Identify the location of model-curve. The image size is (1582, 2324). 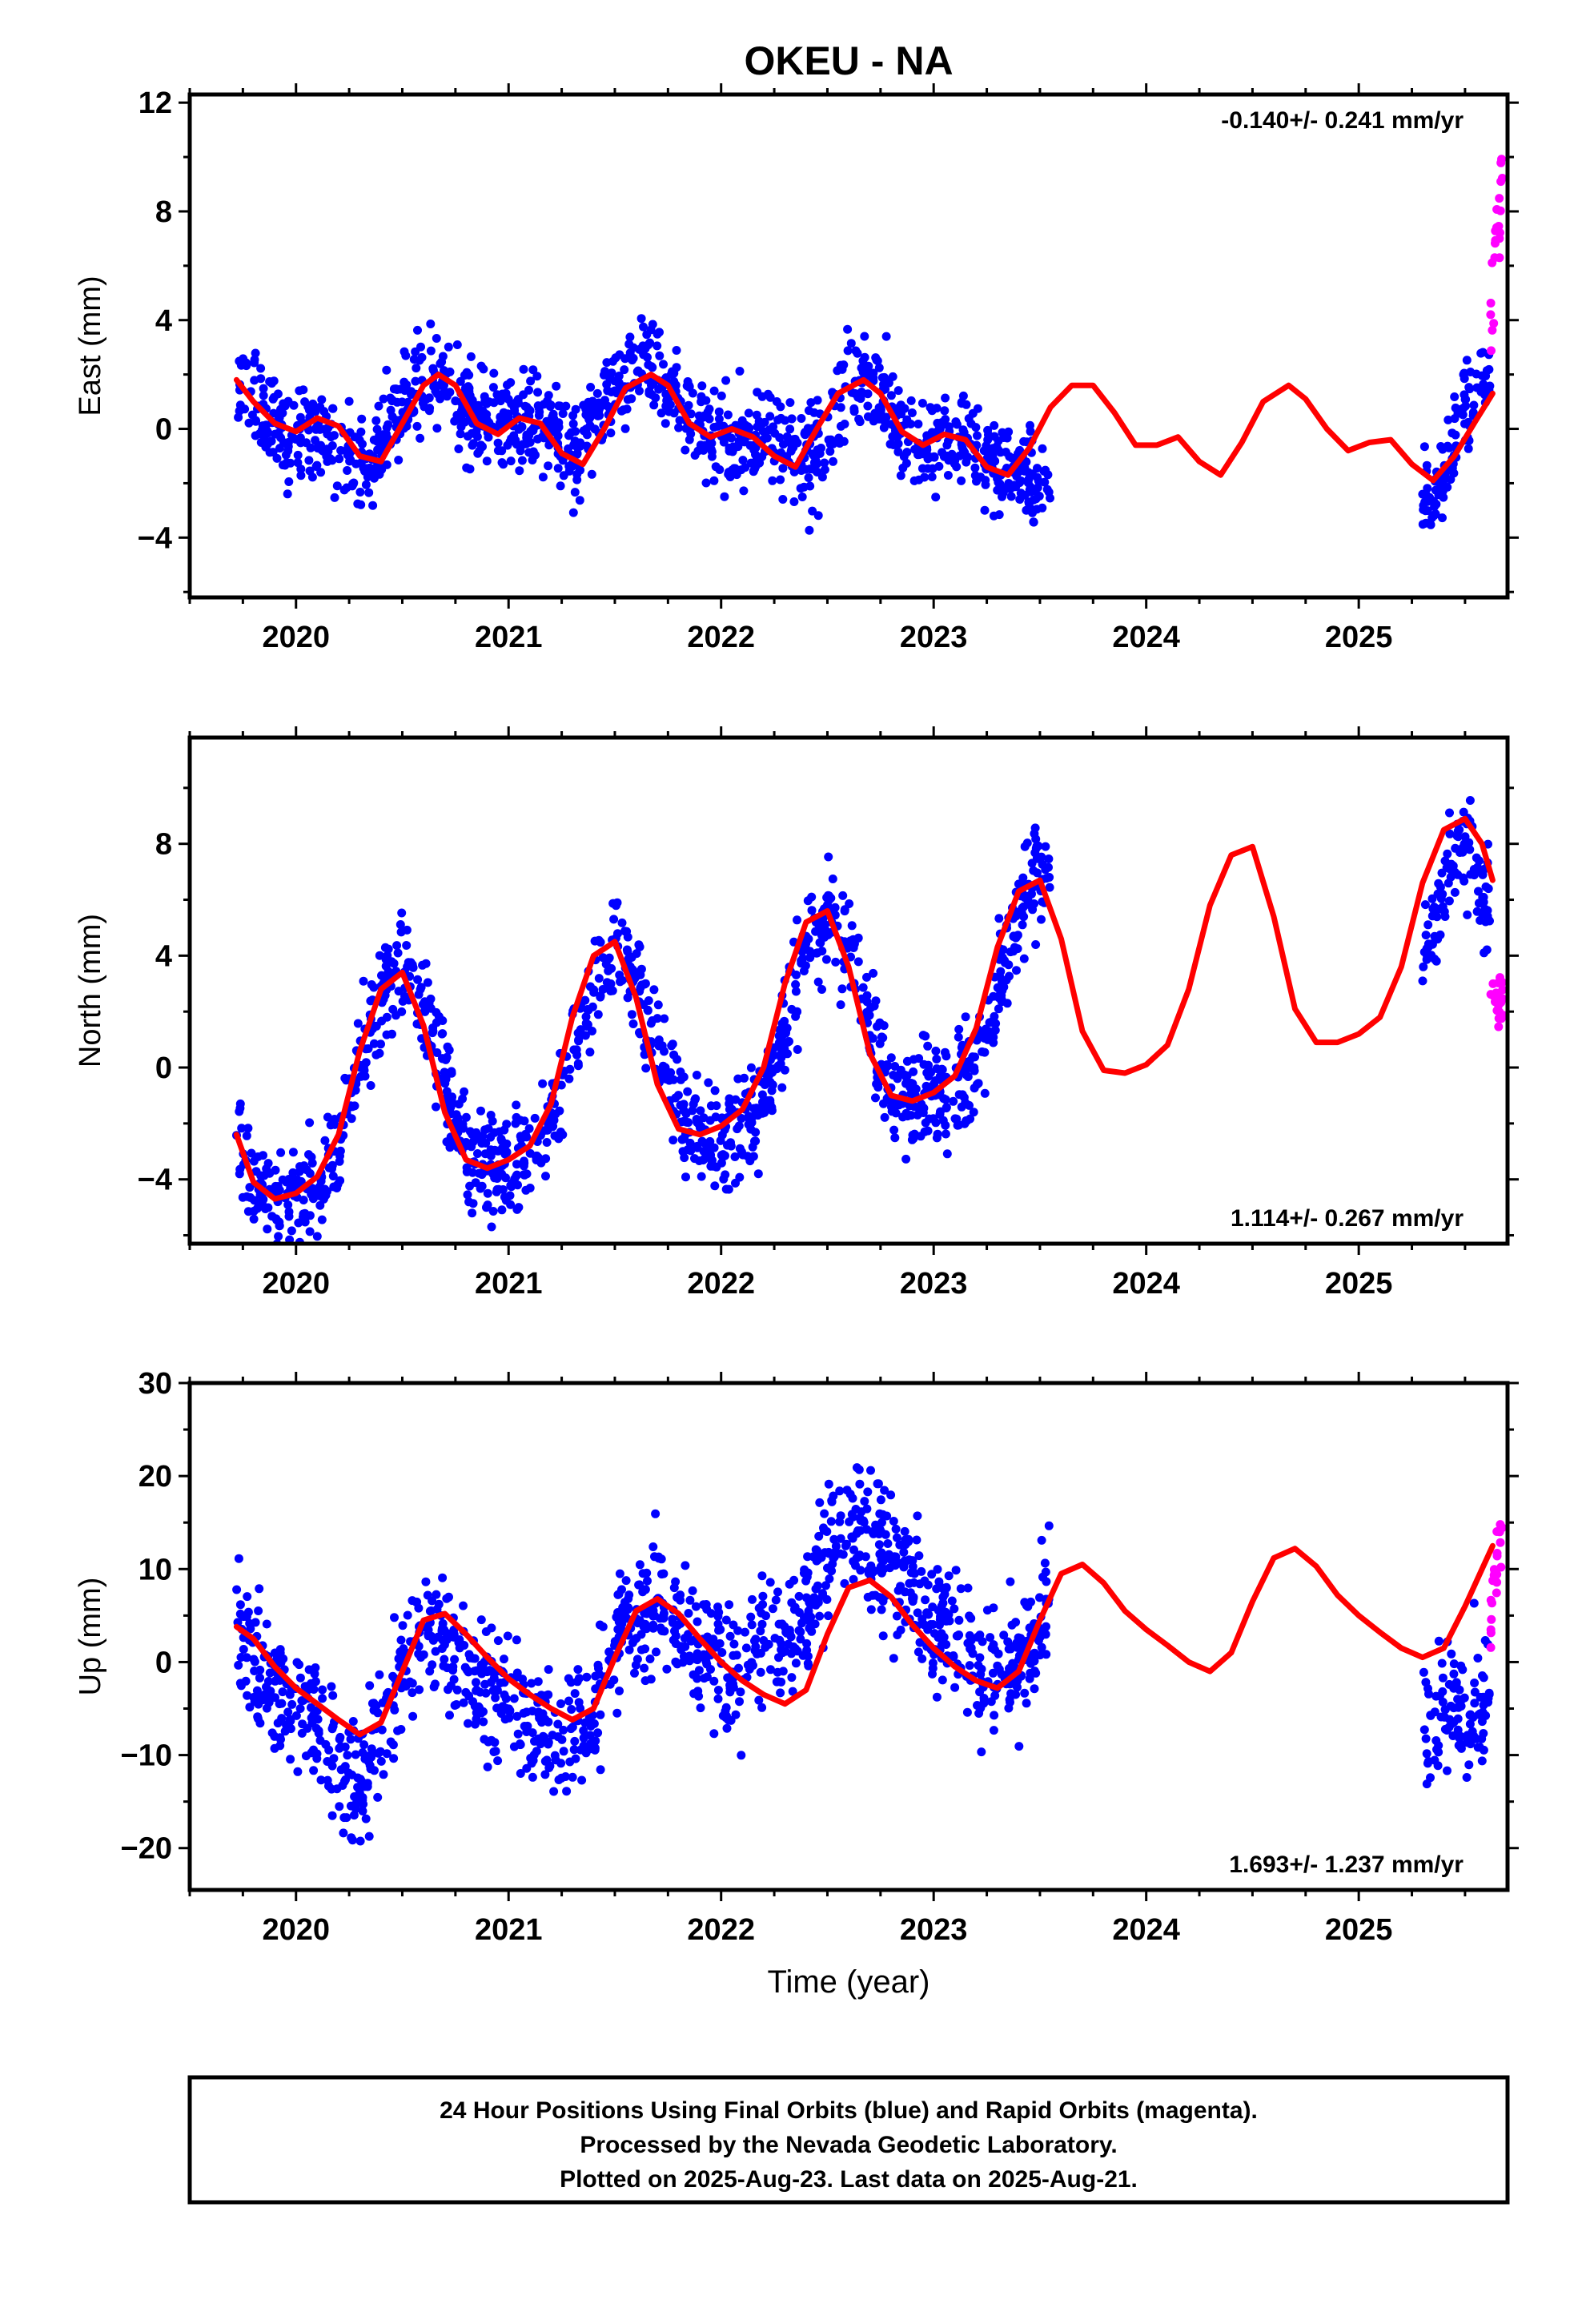
(865, 1008).